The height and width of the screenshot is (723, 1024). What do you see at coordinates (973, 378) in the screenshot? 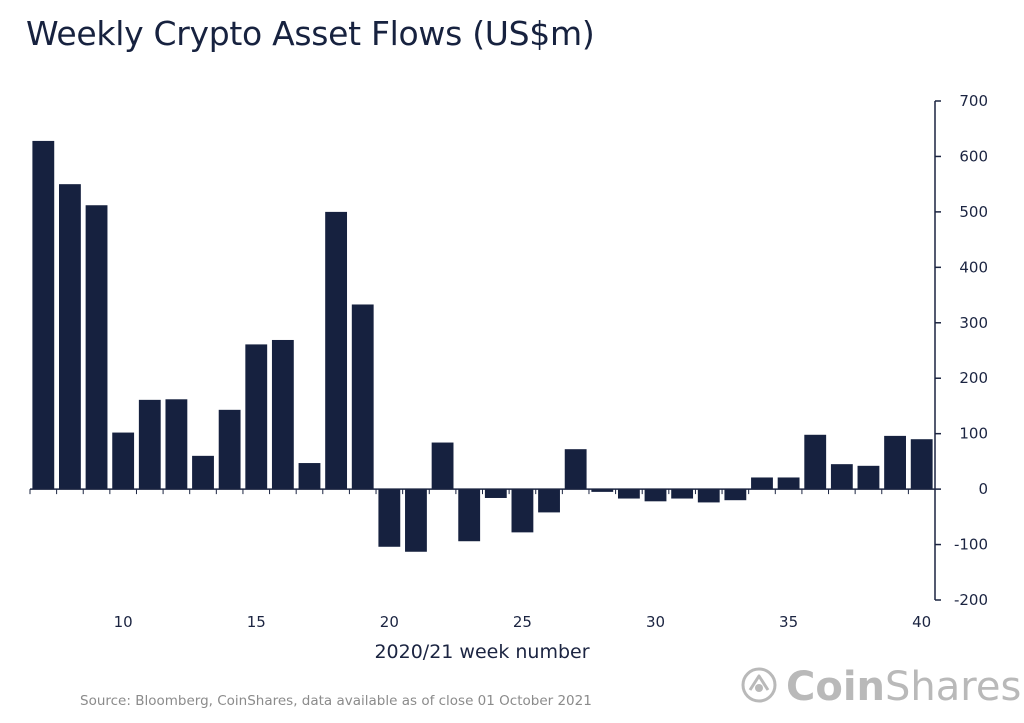
I see `y-tick-label: 200` at bounding box center [973, 378].